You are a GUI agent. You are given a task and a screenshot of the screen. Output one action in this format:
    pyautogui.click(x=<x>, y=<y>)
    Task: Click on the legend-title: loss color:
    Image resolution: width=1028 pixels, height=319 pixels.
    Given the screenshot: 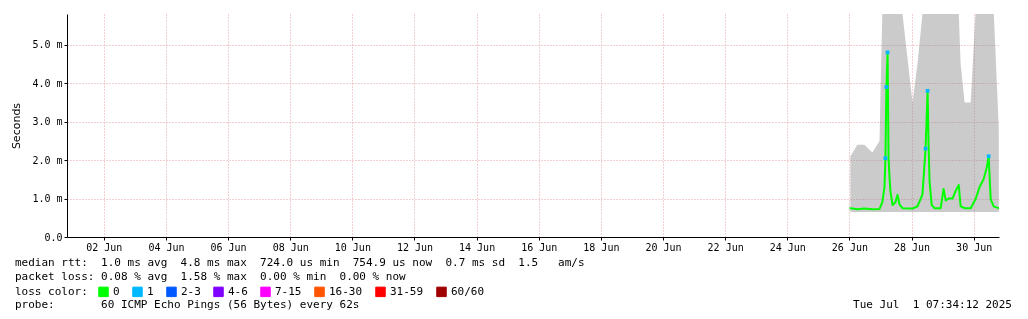 What is the action you would take?
    pyautogui.click(x=51, y=291)
    